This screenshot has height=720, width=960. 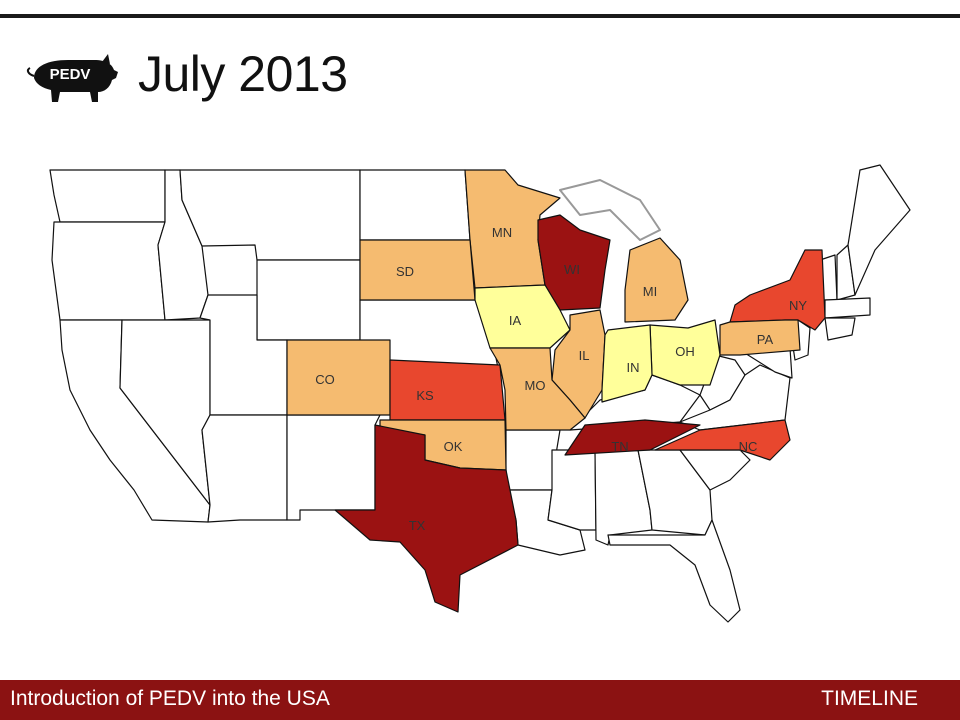 What do you see at coordinates (405, 271) in the screenshot?
I see `state-label-sd: SD` at bounding box center [405, 271].